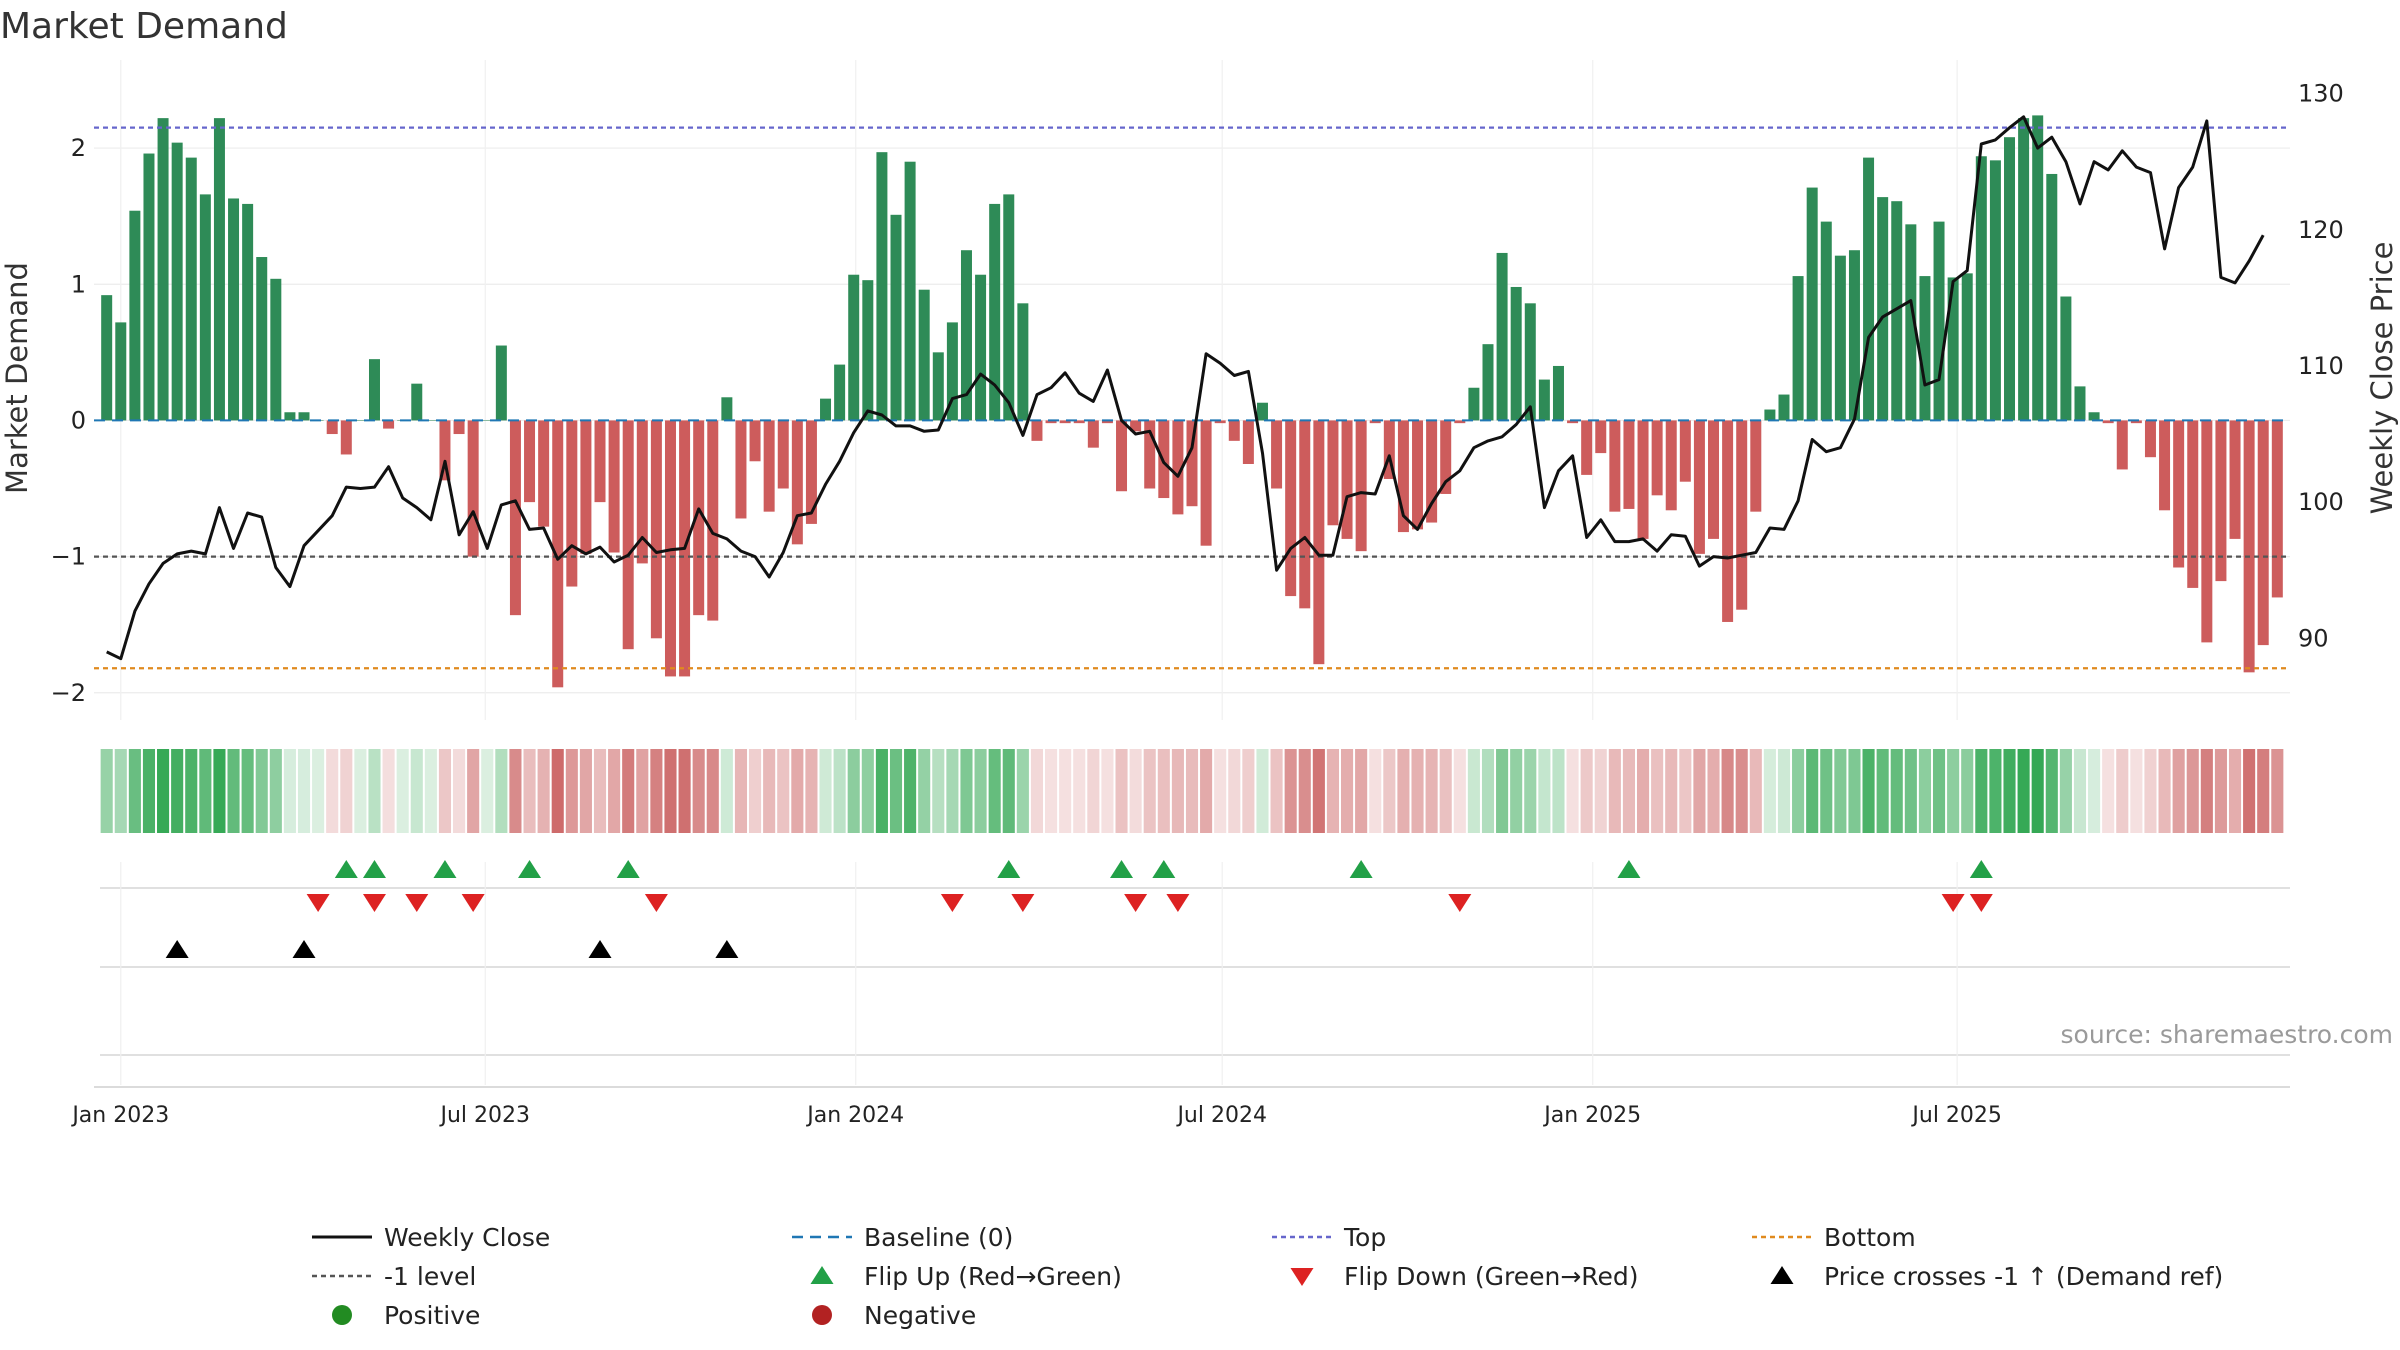  Describe the element at coordinates (2382, 378) in the screenshot. I see `y2-axis-label: Weekly Close Price` at that location.